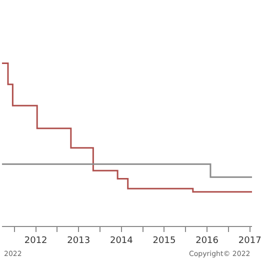  I want to click on x-tick-label: 2017, so click(250, 241).